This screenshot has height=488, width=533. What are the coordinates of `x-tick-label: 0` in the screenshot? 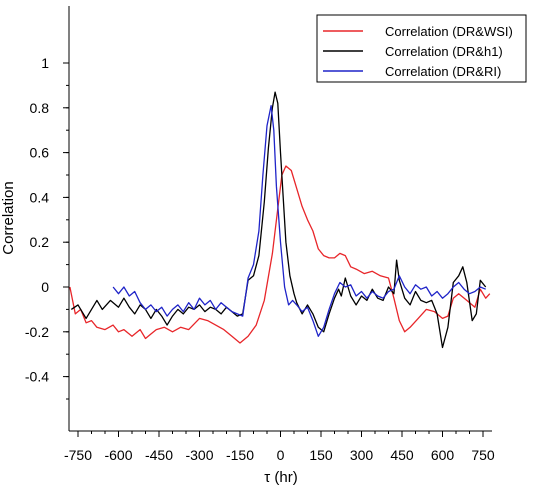 It's located at (281, 455).